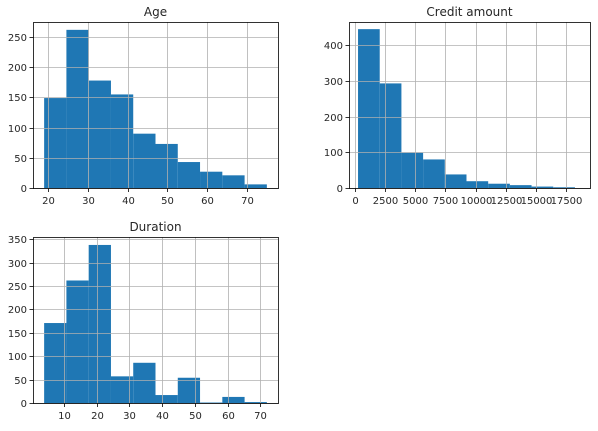  I want to click on y-tick-label: 350, so click(17, 240).